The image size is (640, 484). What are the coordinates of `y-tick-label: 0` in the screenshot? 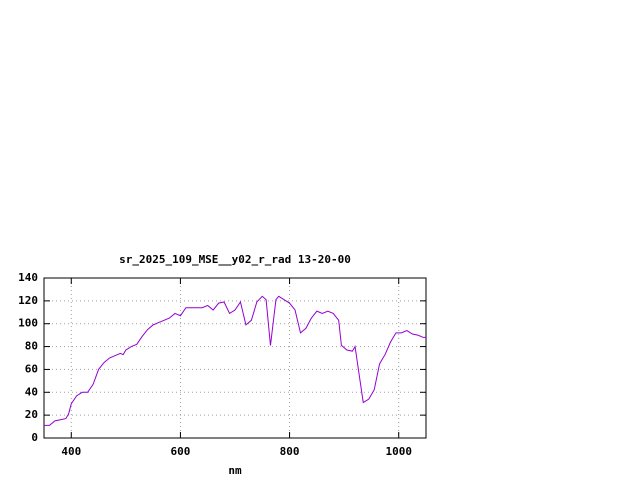 It's located at (34, 437).